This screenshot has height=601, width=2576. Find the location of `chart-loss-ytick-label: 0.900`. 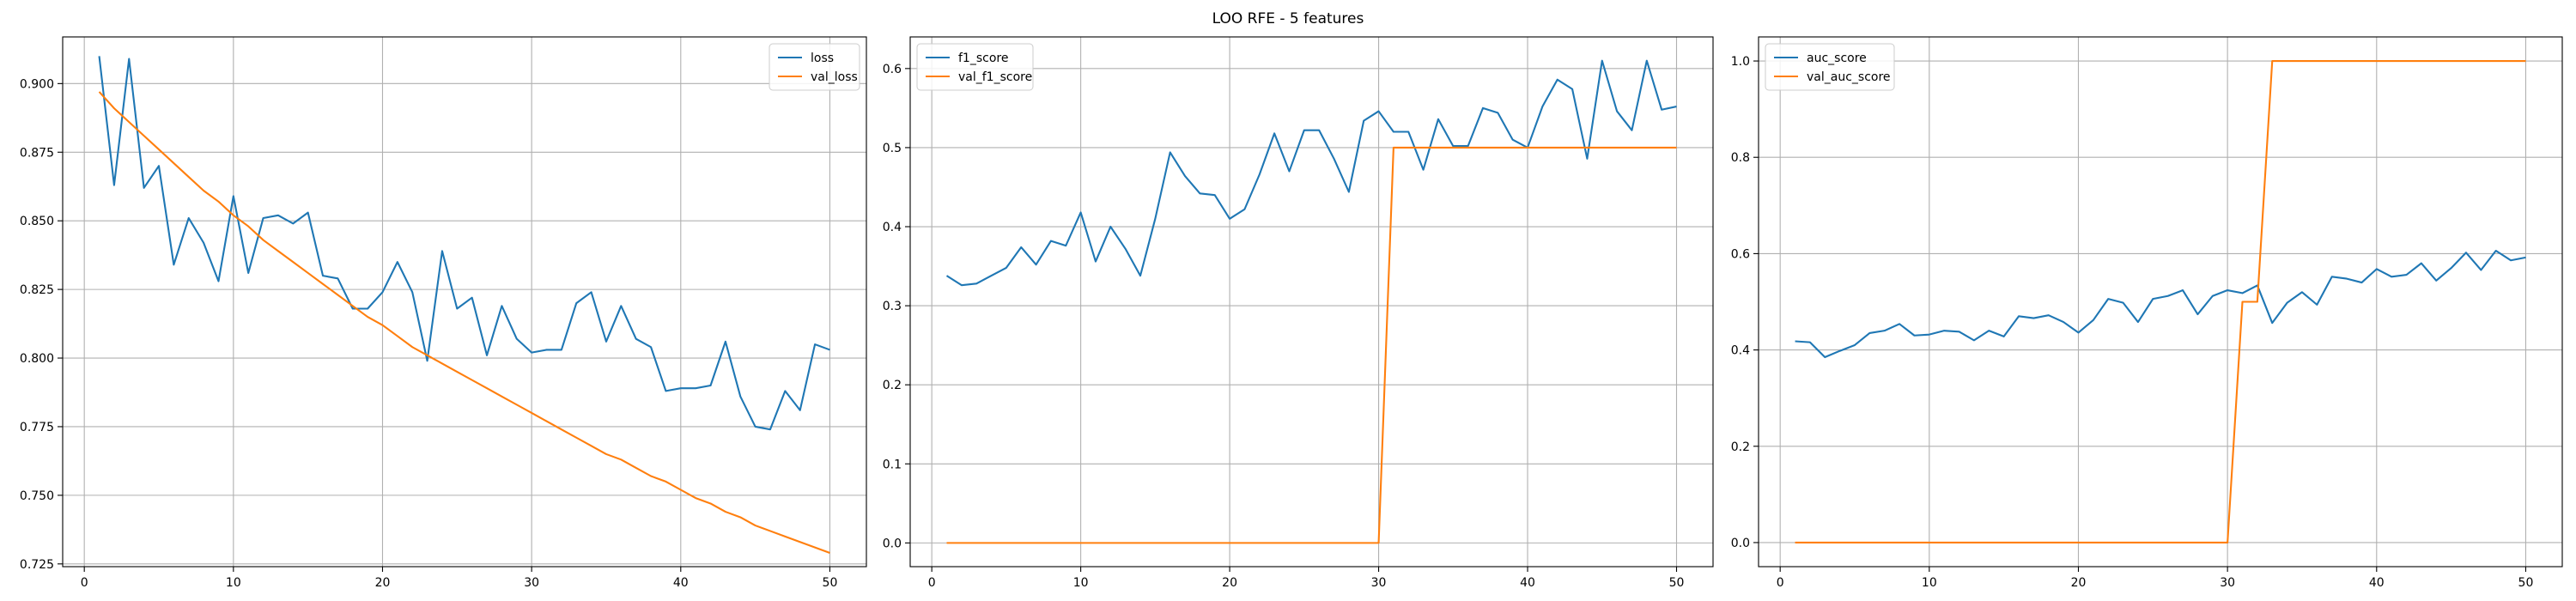

chart-loss-ytick-label: 0.900 is located at coordinates (37, 84).